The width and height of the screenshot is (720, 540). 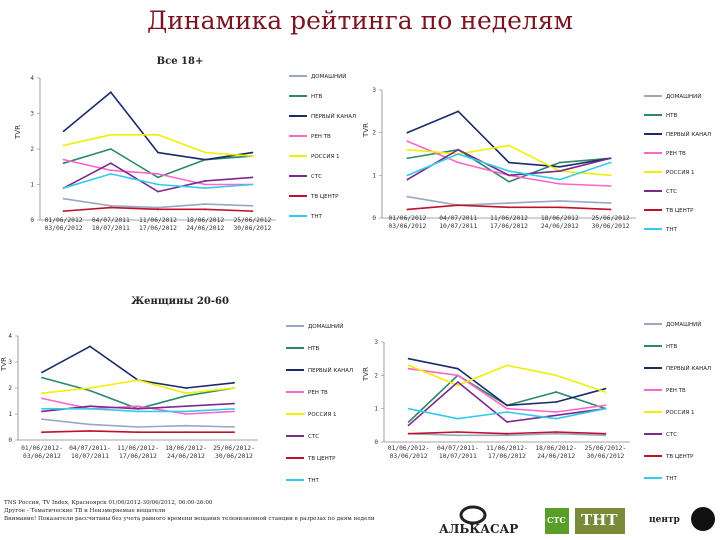 I want to click on x-tick-label: 25/06/2012 30/06/2012, so click(x=252, y=224).